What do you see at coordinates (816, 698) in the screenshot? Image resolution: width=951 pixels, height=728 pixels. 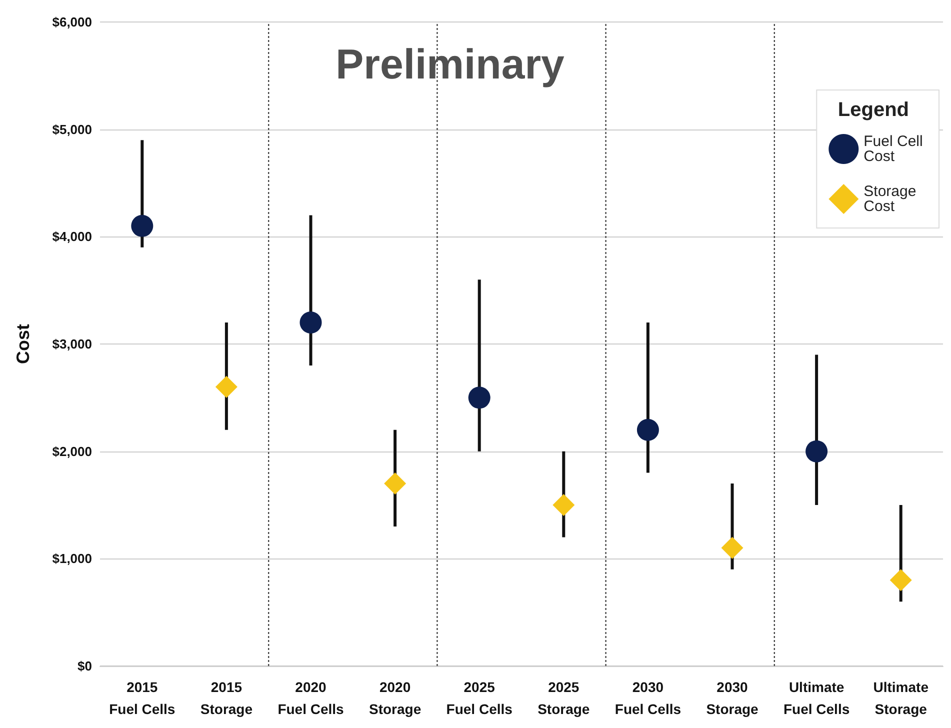 I see `x-tick-label: Ultimate Fuel Cells` at bounding box center [816, 698].